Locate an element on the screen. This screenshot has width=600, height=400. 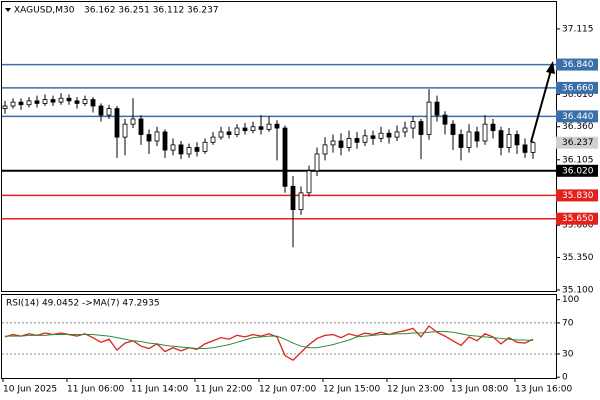
y-tick-label: 36.610 is located at coordinates (578, 95).